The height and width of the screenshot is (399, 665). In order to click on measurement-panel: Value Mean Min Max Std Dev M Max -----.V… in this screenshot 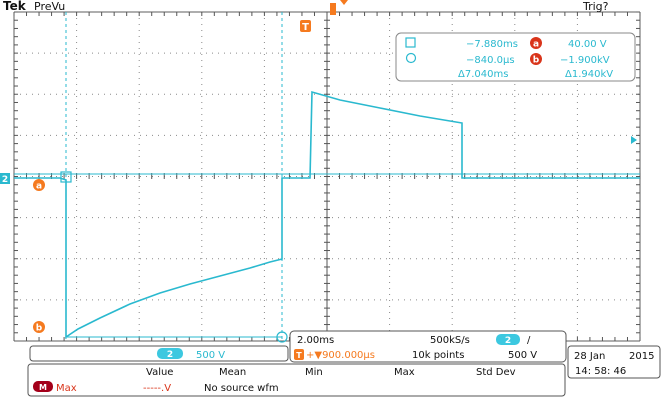, I will do `click(296, 380)`.